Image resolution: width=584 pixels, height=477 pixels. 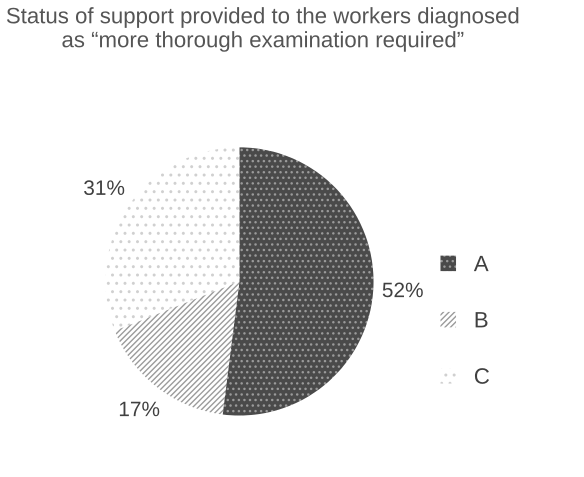 What do you see at coordinates (482, 320) in the screenshot?
I see `legend-label: B` at bounding box center [482, 320].